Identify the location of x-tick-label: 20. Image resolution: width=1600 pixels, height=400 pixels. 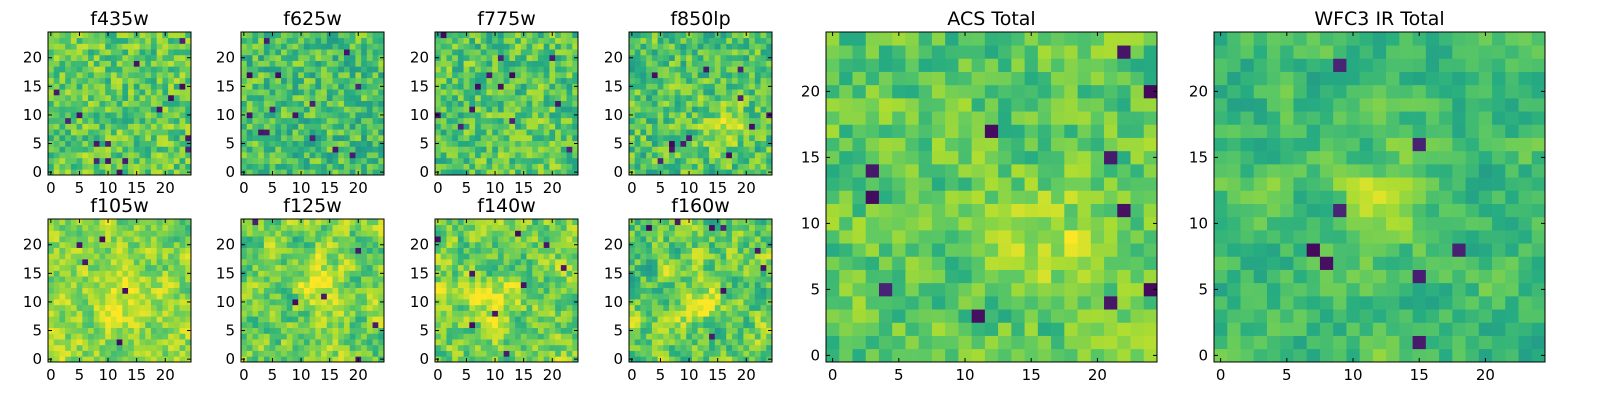
(746, 188).